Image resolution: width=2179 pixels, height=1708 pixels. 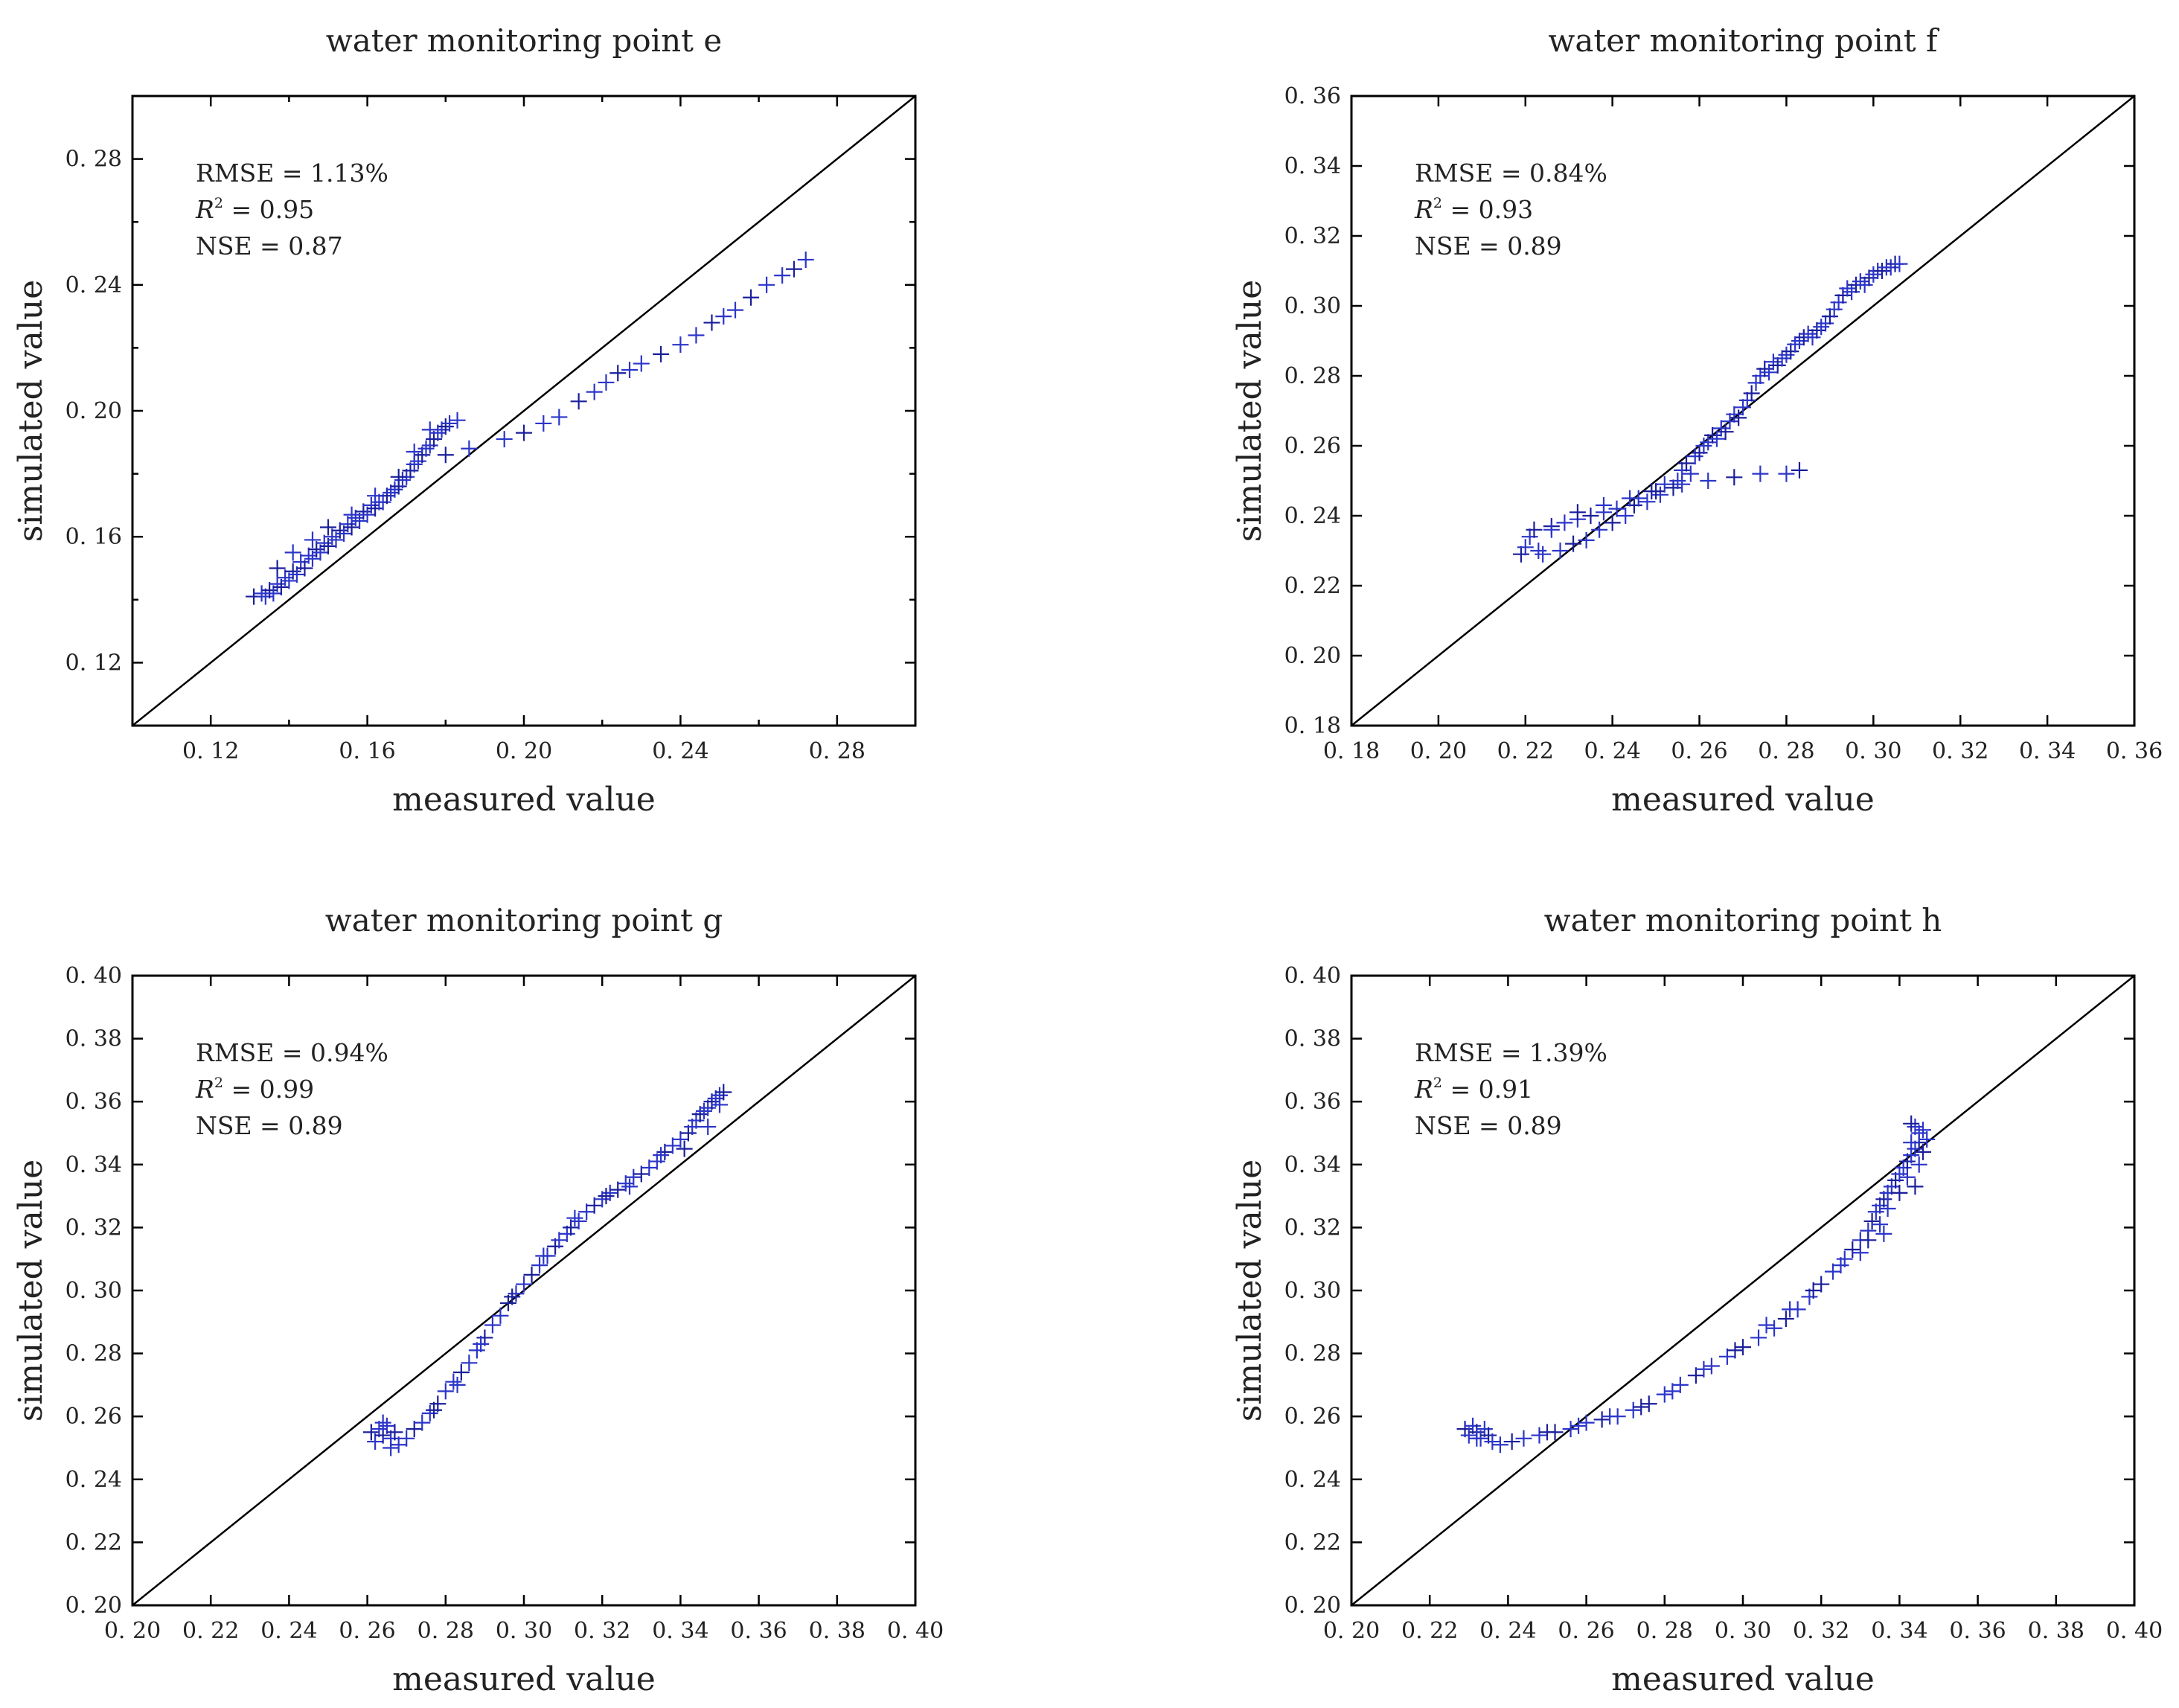 What do you see at coordinates (1473, 1089) in the screenshot?
I see `panel-h-r2-text: R2 = 0.91` at bounding box center [1473, 1089].